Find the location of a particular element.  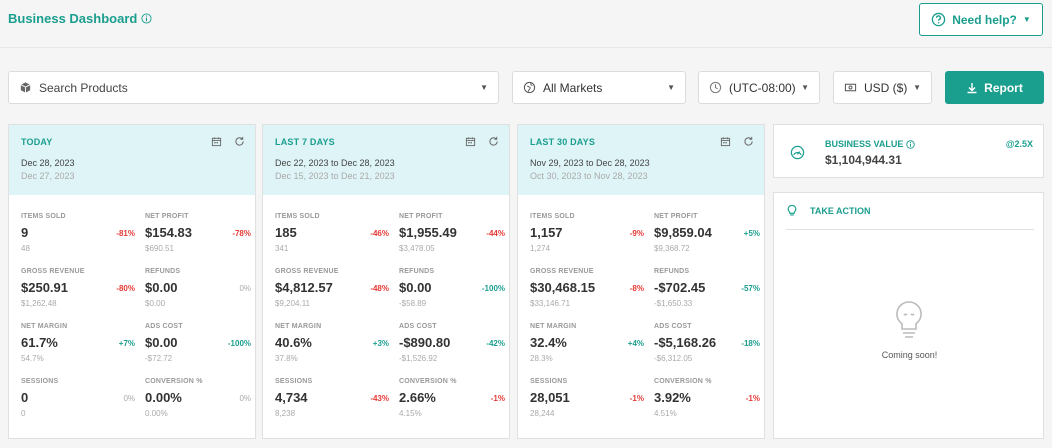

market-select: All Markets ▼ is located at coordinates (599, 87).